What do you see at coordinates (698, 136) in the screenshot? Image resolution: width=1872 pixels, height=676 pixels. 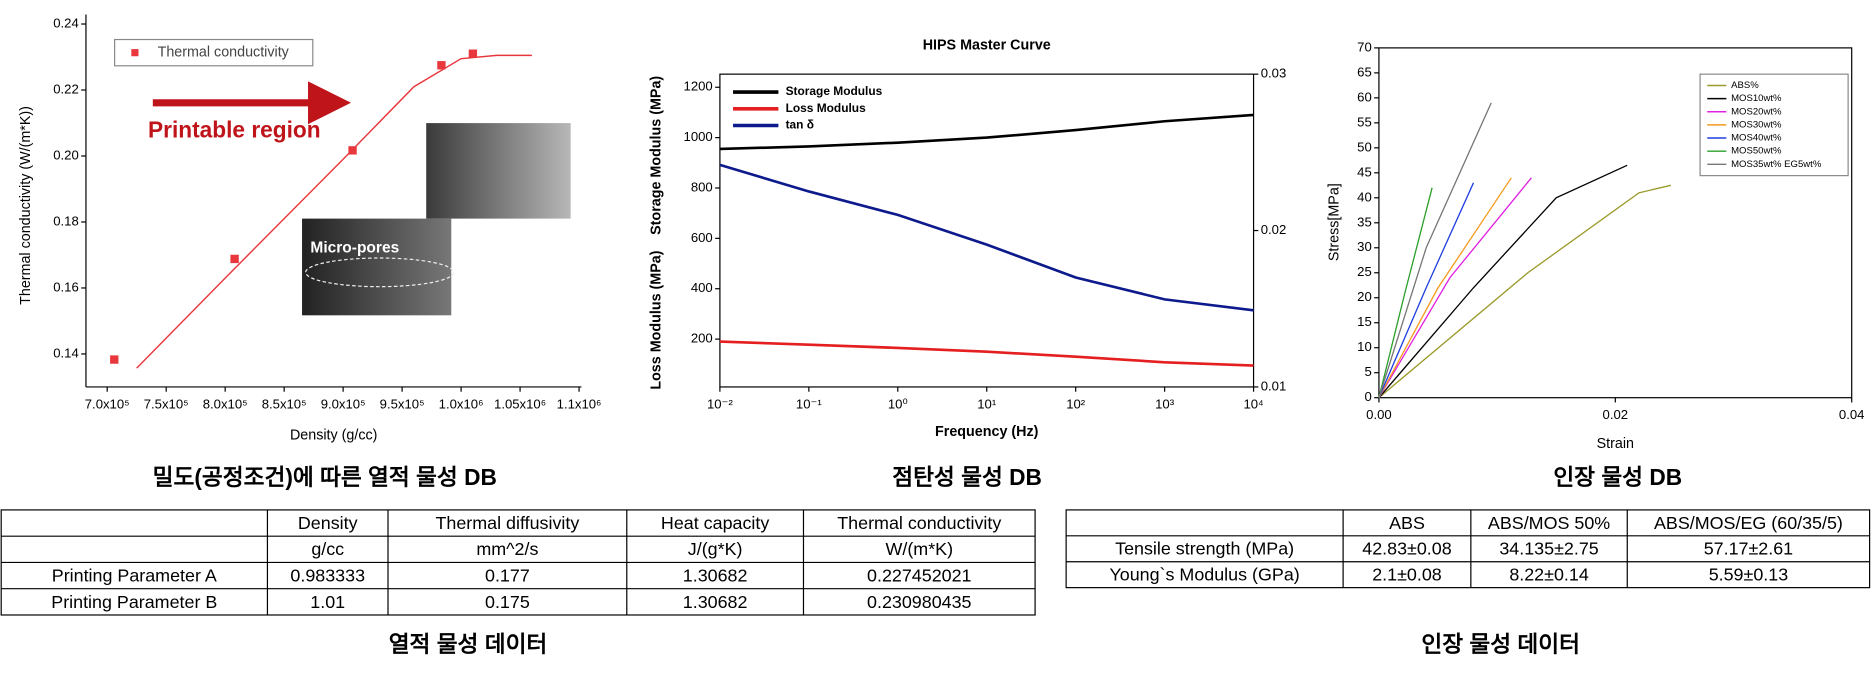 I see `y-tick-label: 1000` at bounding box center [698, 136].